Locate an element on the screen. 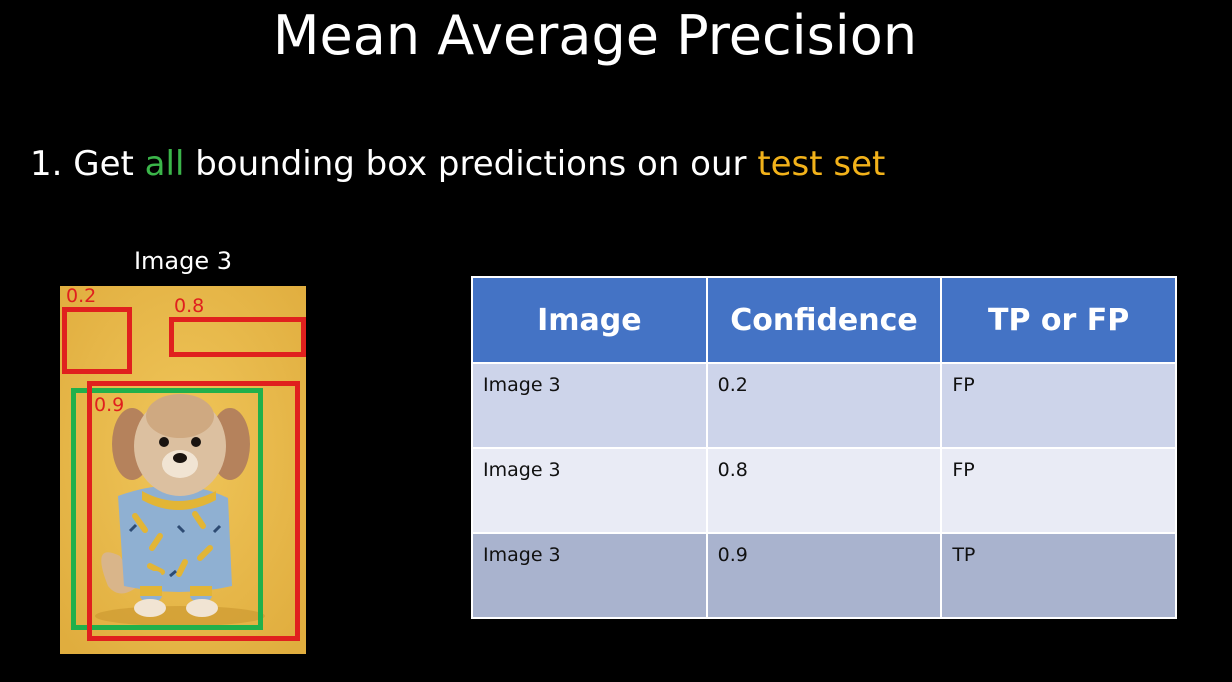  ground-truth-box is located at coordinates (167, 509).